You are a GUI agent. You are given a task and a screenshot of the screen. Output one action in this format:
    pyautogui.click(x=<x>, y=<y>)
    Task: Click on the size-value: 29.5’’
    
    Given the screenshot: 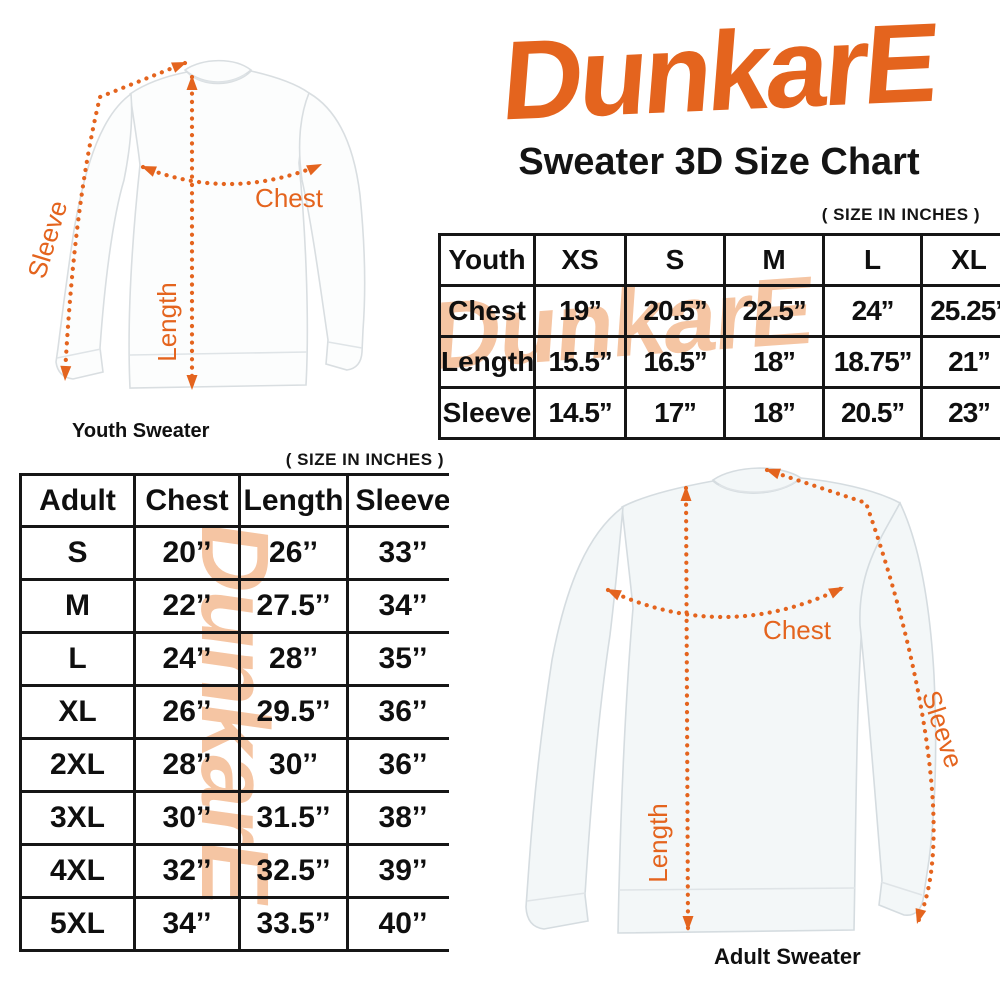 What is the action you would take?
    pyautogui.click(x=293, y=712)
    